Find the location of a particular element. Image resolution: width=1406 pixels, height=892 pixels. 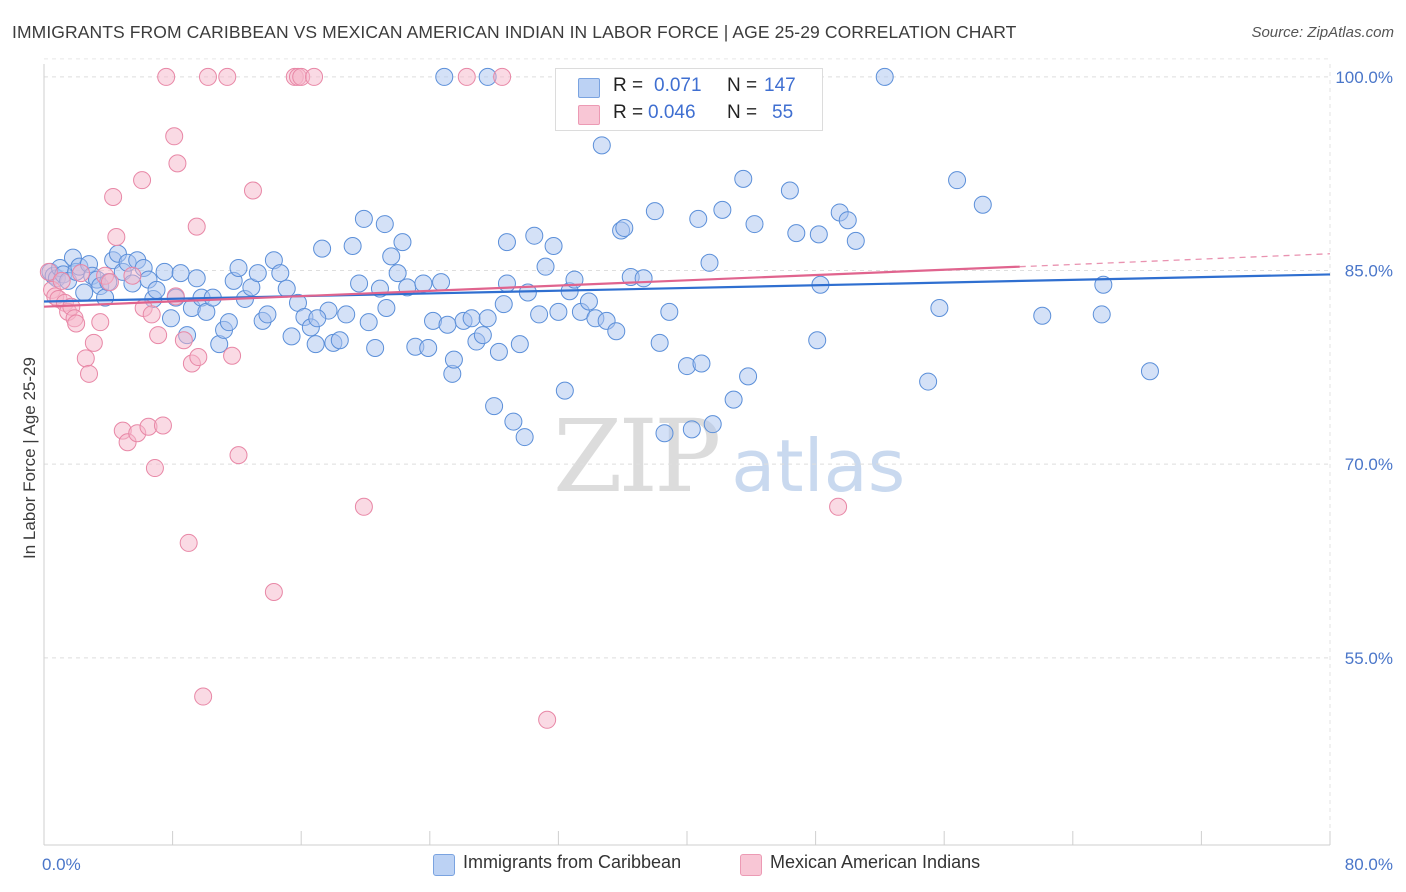

x-tick-label: 80.0% is located at coordinates (1369, 864).